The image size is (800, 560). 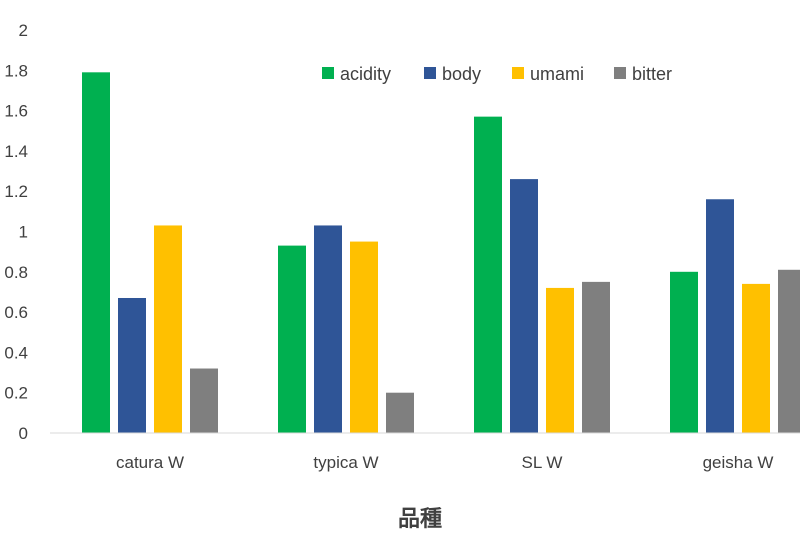 What do you see at coordinates (328, 329) in the screenshot?
I see `bar-body-typica-w` at bounding box center [328, 329].